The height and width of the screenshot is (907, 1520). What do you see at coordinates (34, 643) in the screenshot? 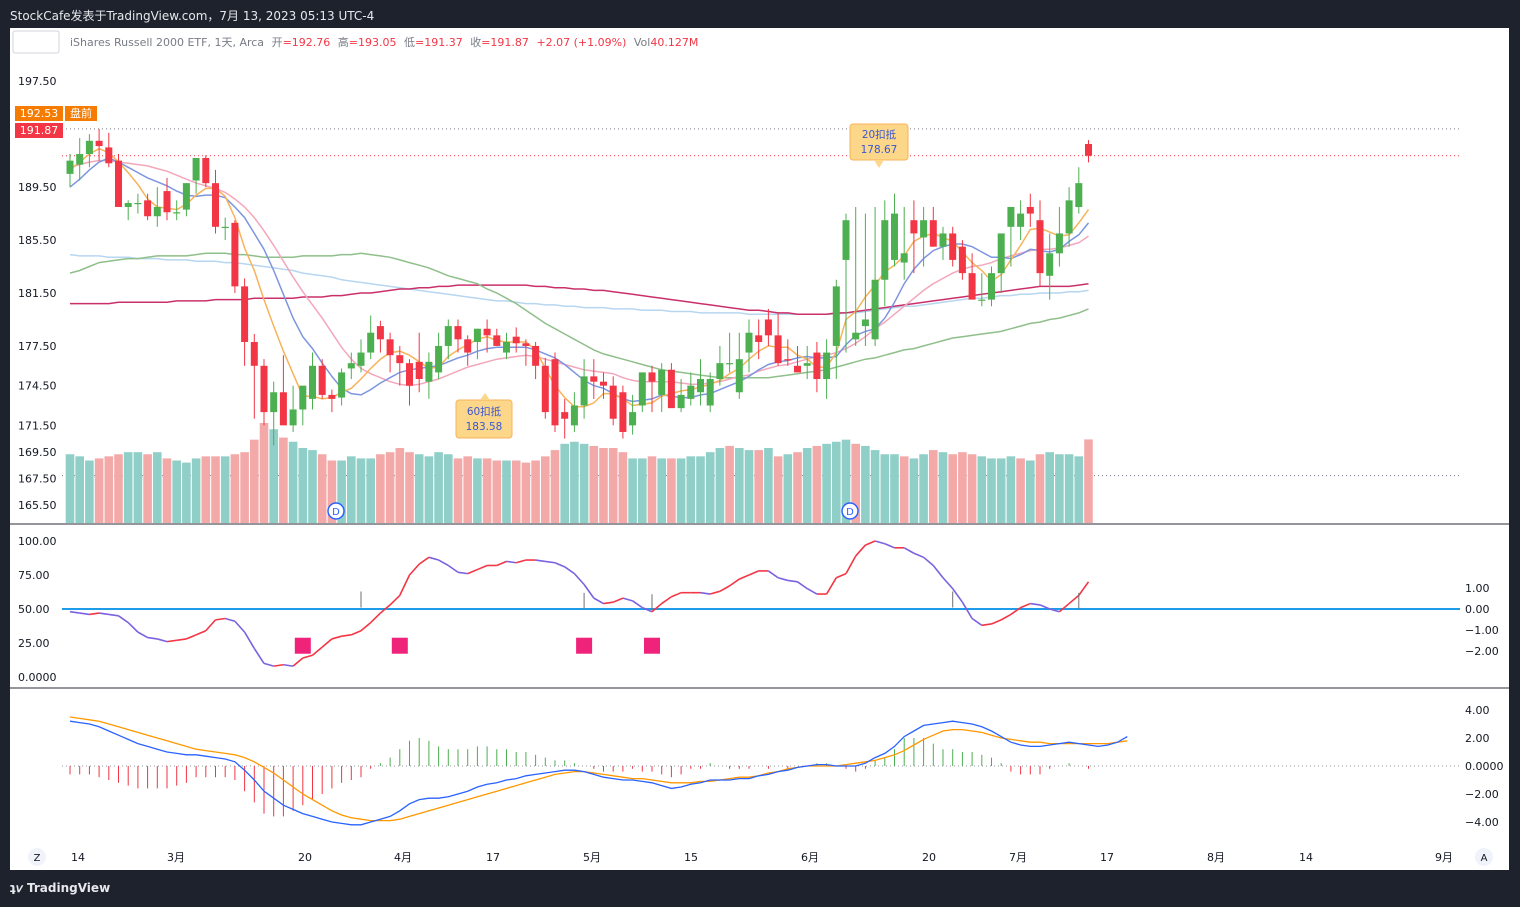
I see `oscillator-axis-tick: 25.00` at bounding box center [34, 643].